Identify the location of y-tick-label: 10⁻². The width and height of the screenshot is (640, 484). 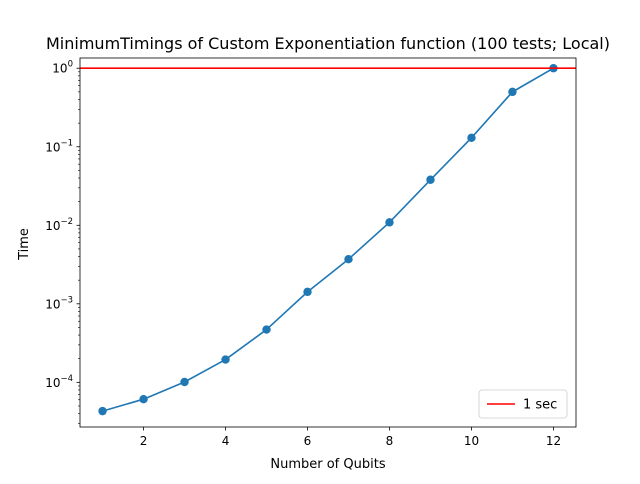
(59, 225).